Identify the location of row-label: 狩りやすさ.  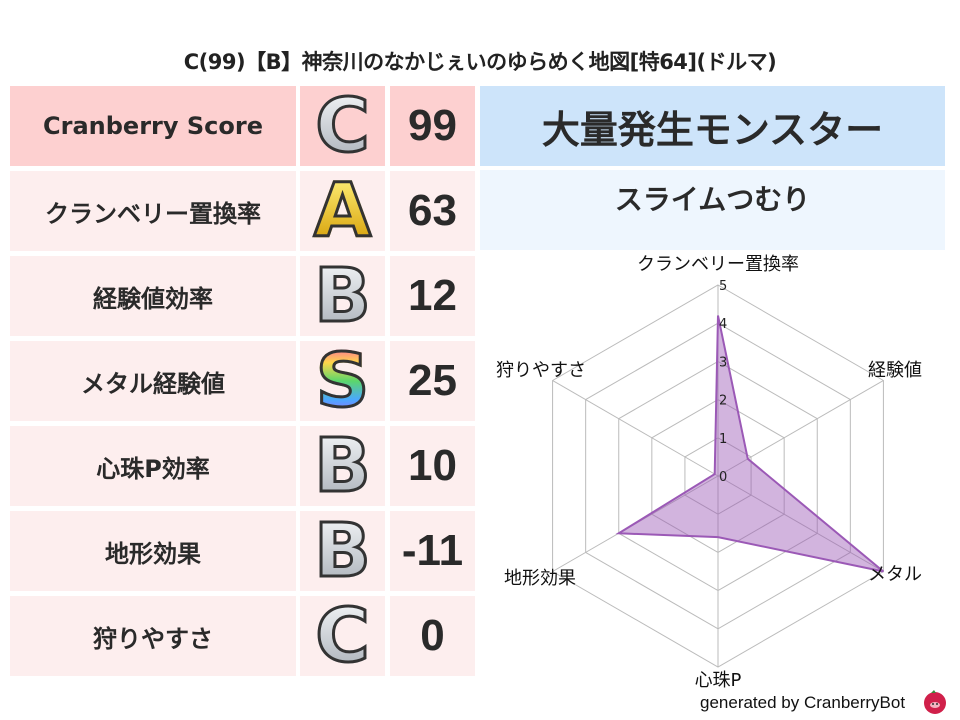
(153, 636).